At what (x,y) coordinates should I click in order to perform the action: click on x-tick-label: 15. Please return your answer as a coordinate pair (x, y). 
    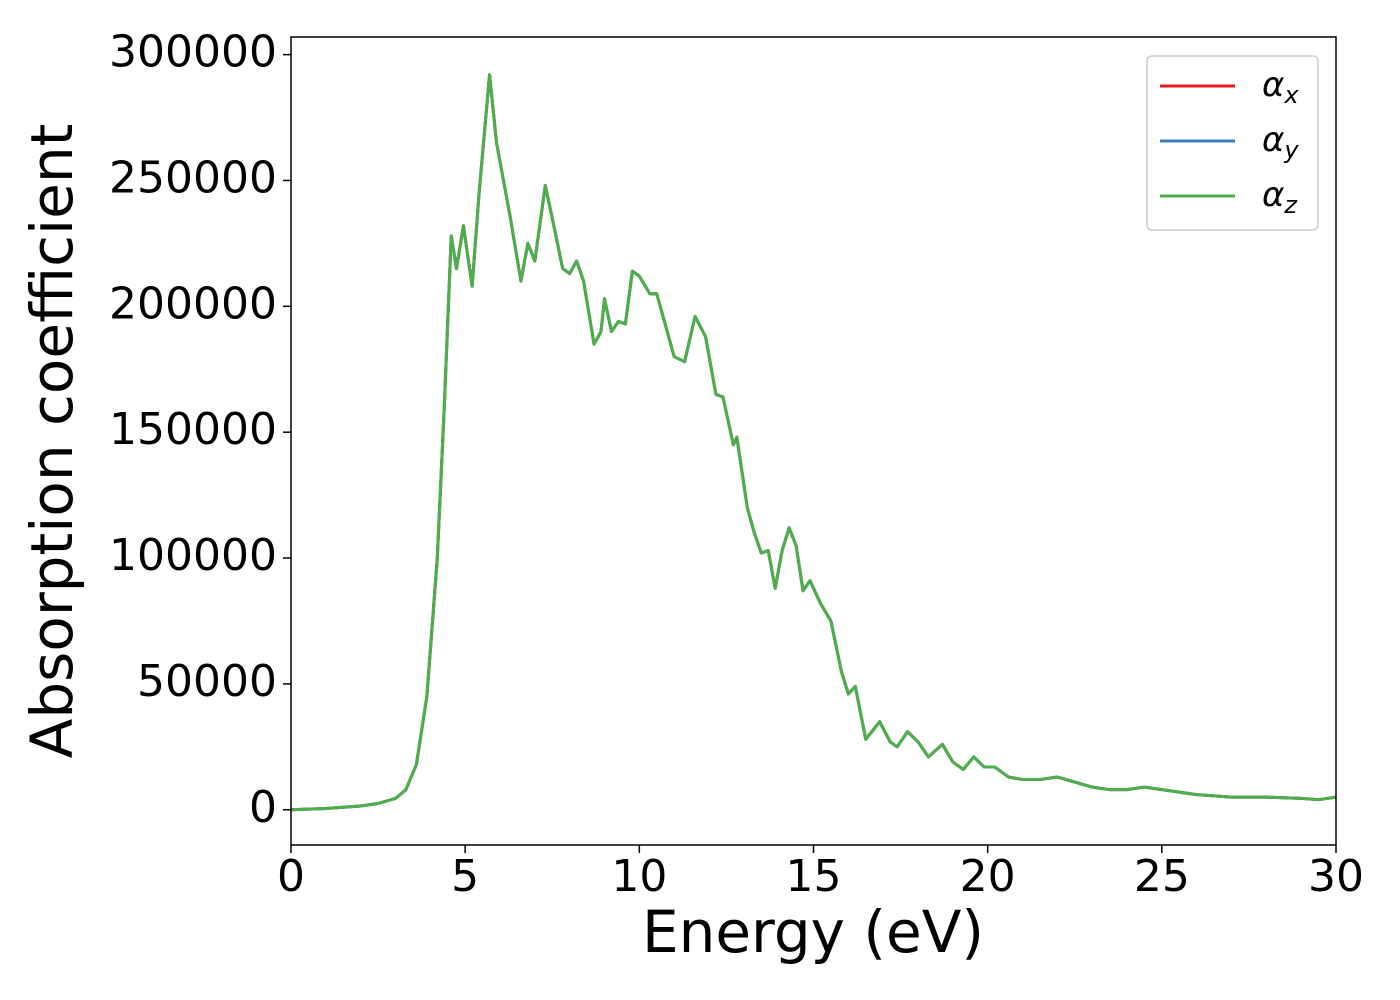
    Looking at the image, I should click on (814, 876).